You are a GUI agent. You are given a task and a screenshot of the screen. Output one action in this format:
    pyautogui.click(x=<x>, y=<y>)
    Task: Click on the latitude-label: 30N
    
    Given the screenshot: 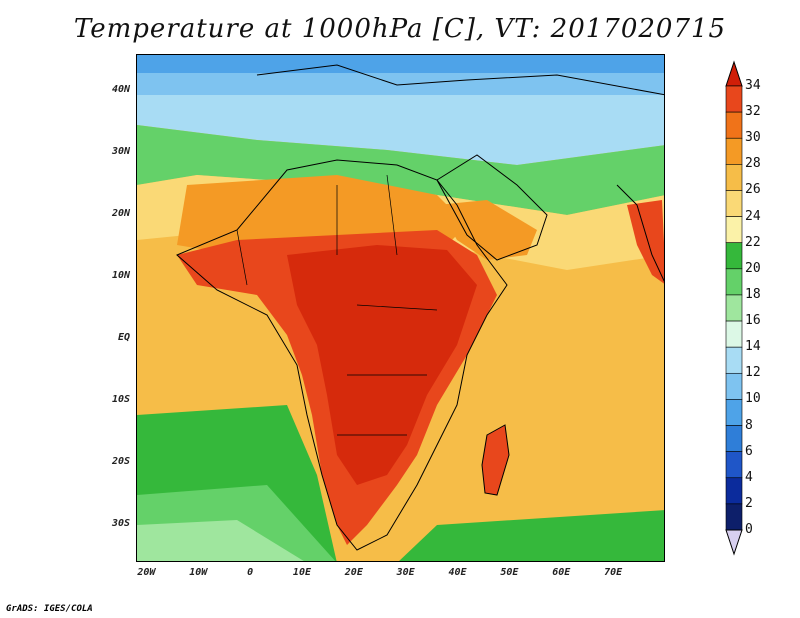 What is the action you would take?
    pyautogui.click(x=120, y=152)
    